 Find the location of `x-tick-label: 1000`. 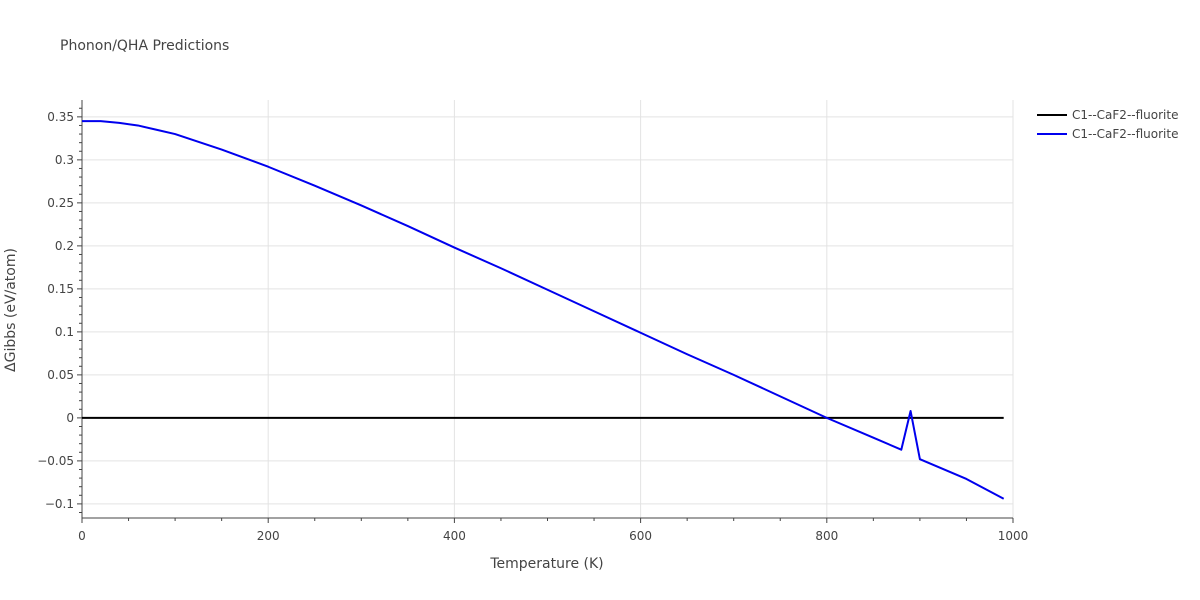

x-tick-label: 1000 is located at coordinates (1013, 536).